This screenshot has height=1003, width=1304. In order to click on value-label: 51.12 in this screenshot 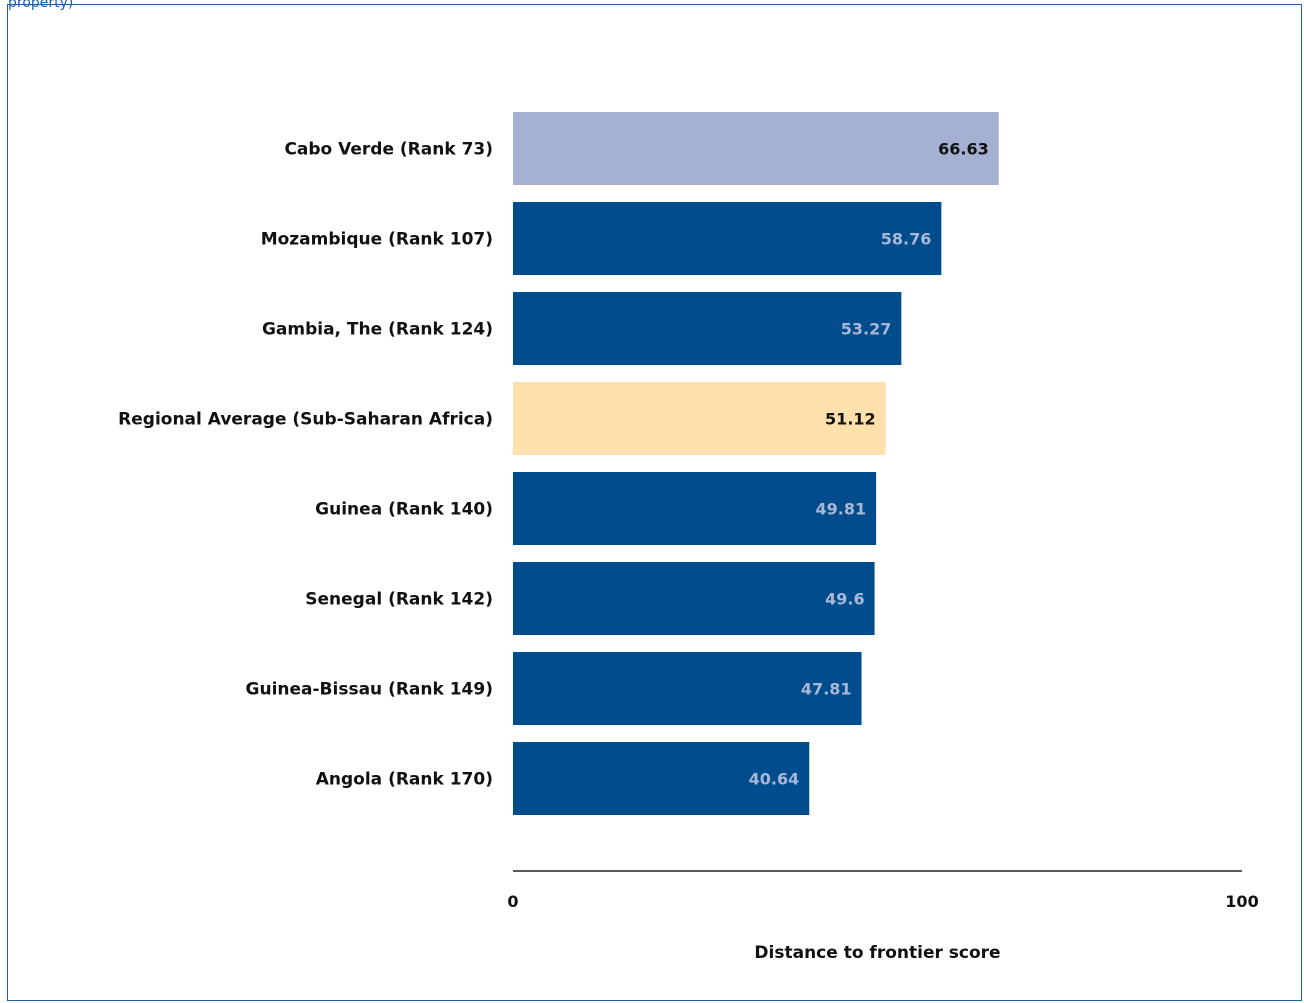, I will do `click(850, 419)`.